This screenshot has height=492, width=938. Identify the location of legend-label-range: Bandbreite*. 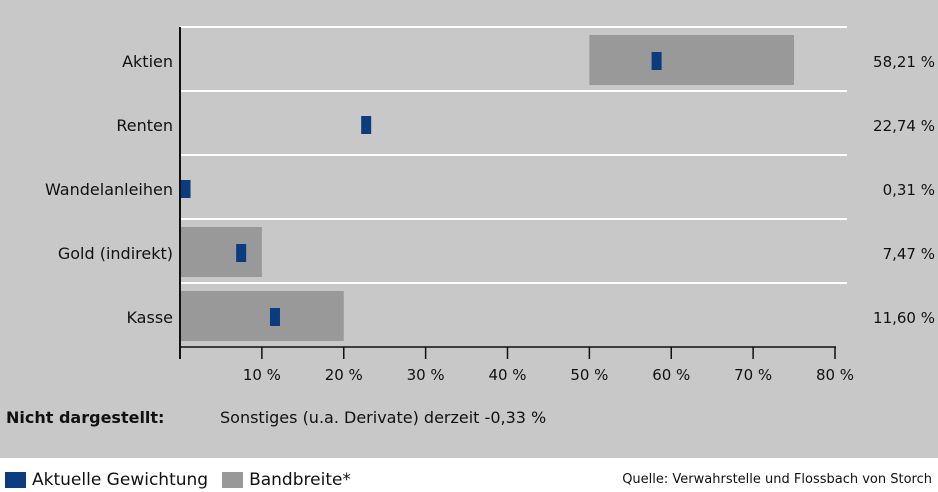
(300, 480).